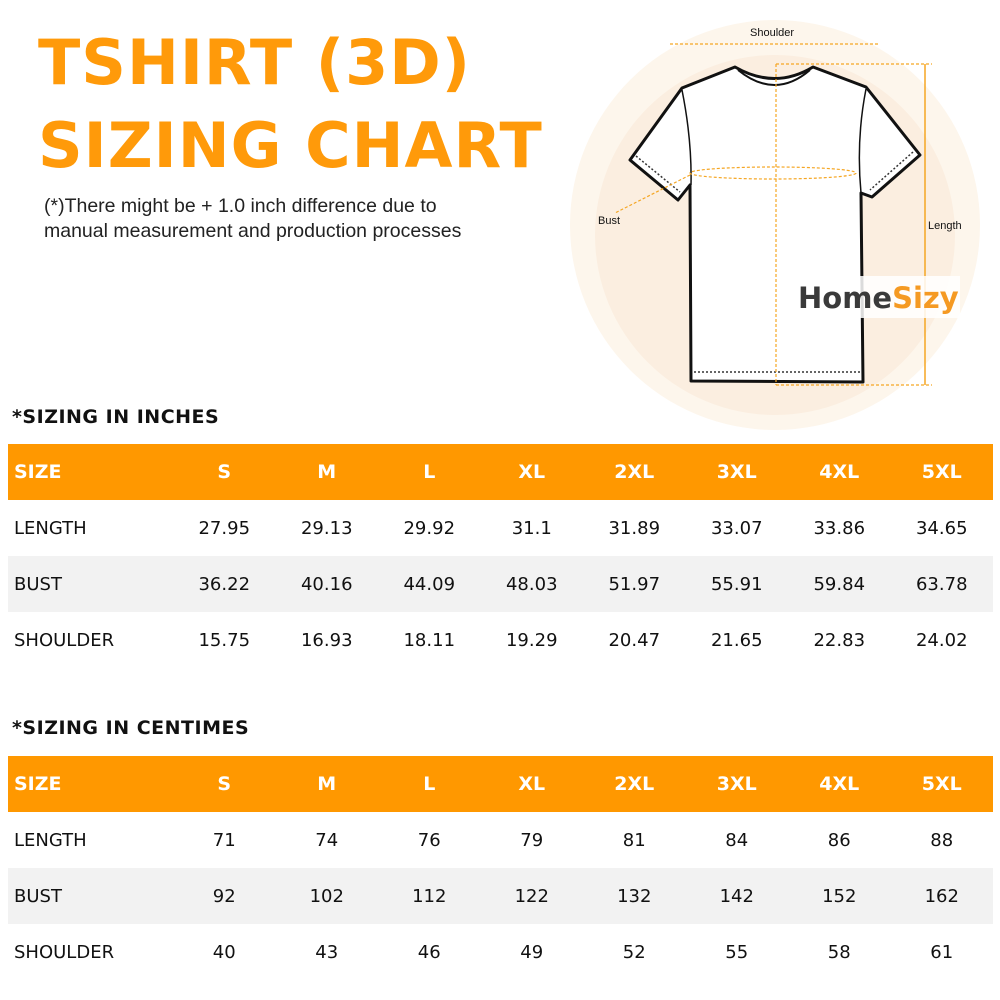  Describe the element at coordinates (429, 640) in the screenshot. I see `table-cell: 18.11` at that location.